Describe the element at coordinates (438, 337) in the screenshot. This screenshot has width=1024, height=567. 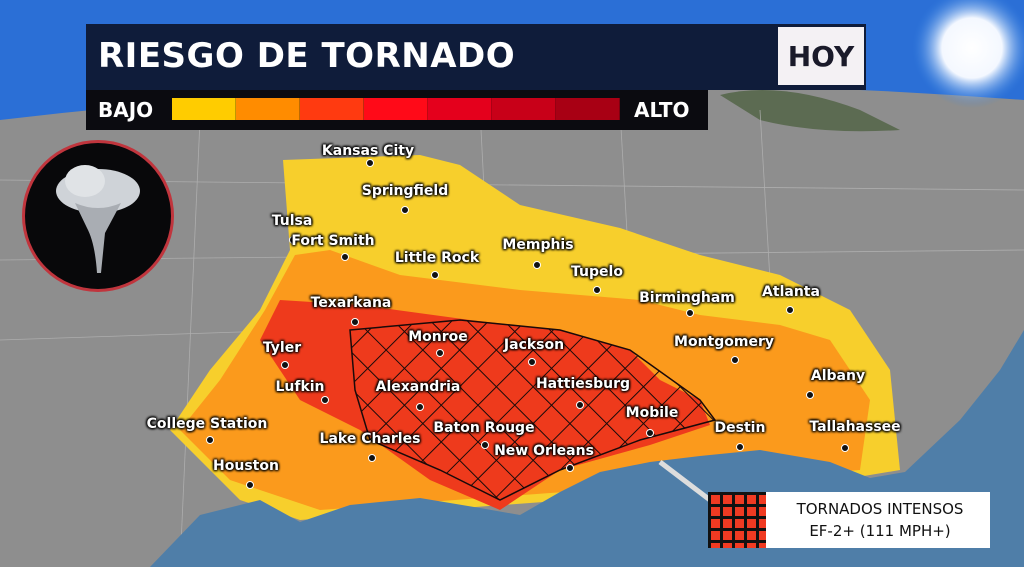
I see `city-label: Monroe` at that location.